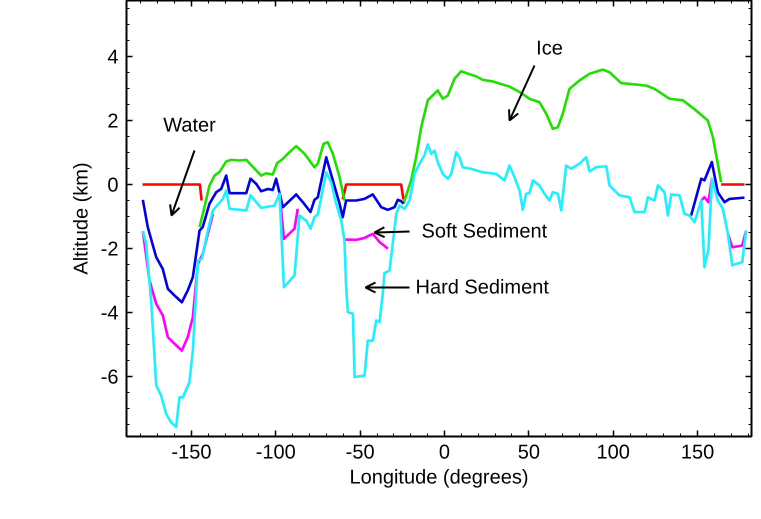 The image size is (761, 519). What do you see at coordinates (112, 57) in the screenshot?
I see `y-tick-label: 4` at bounding box center [112, 57].